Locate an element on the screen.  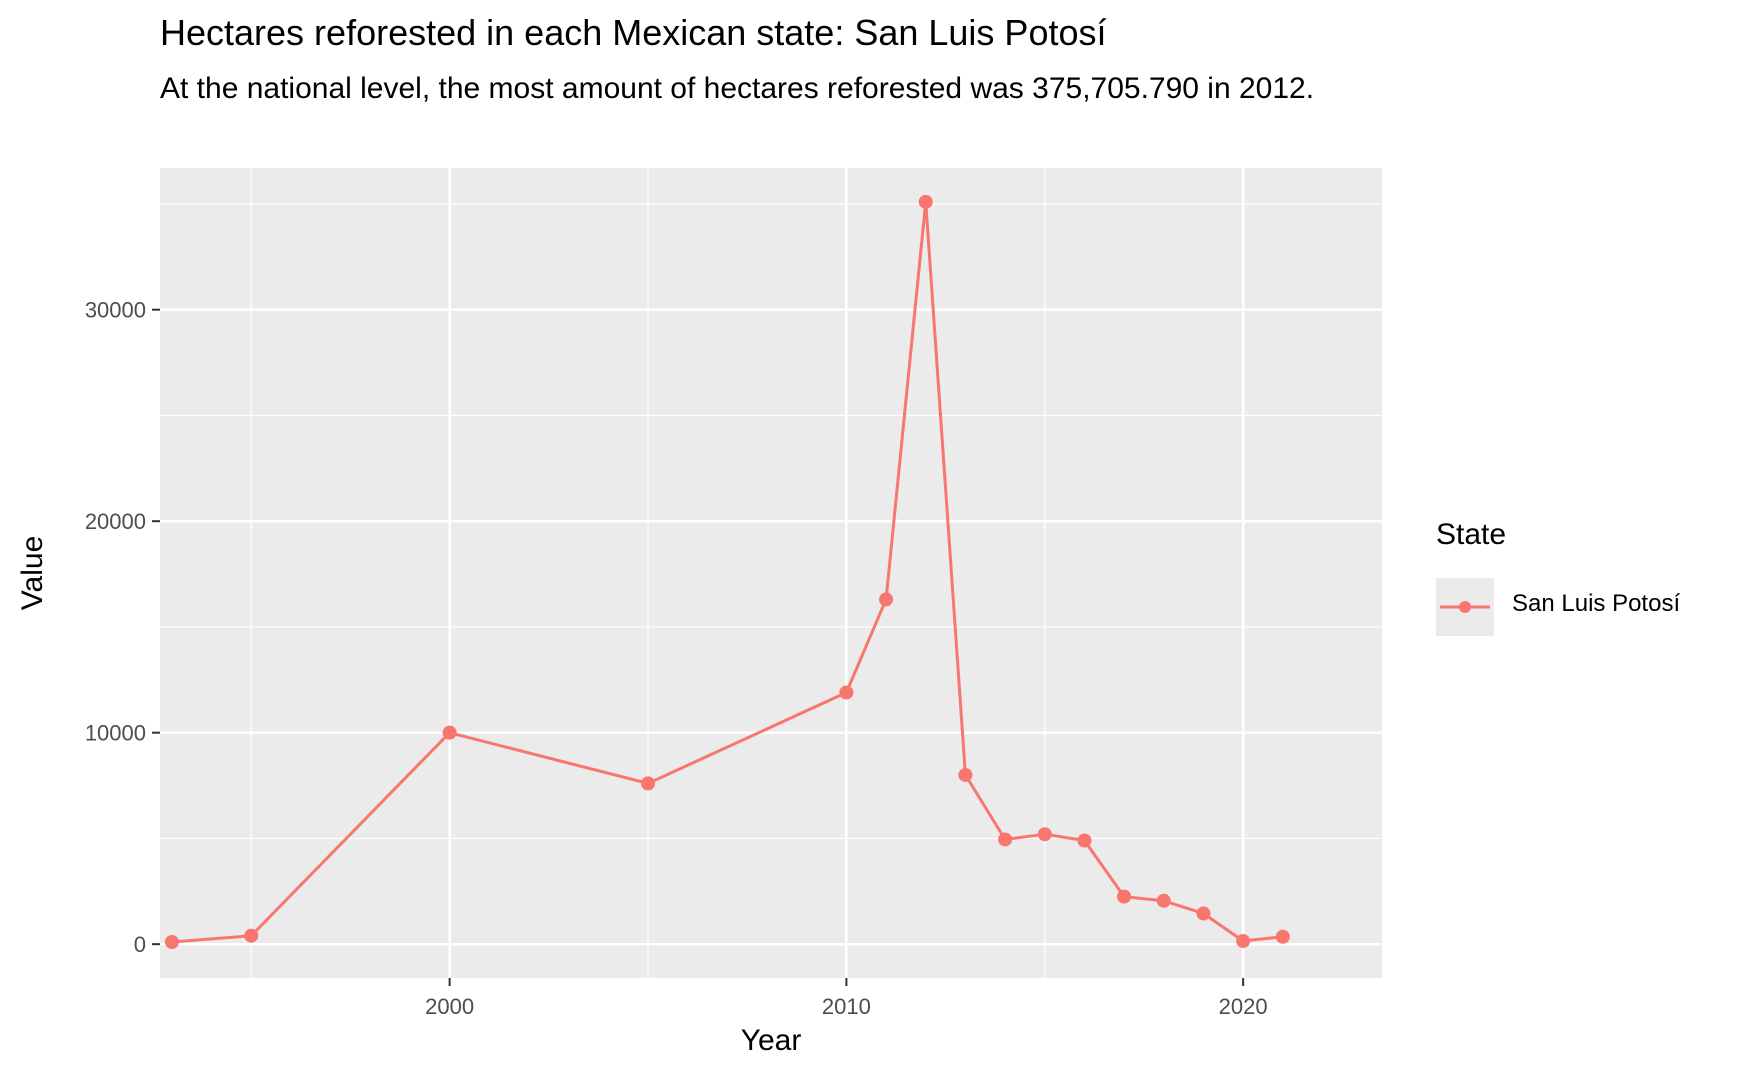
legend-key-glyph is located at coordinates (1465, 607).